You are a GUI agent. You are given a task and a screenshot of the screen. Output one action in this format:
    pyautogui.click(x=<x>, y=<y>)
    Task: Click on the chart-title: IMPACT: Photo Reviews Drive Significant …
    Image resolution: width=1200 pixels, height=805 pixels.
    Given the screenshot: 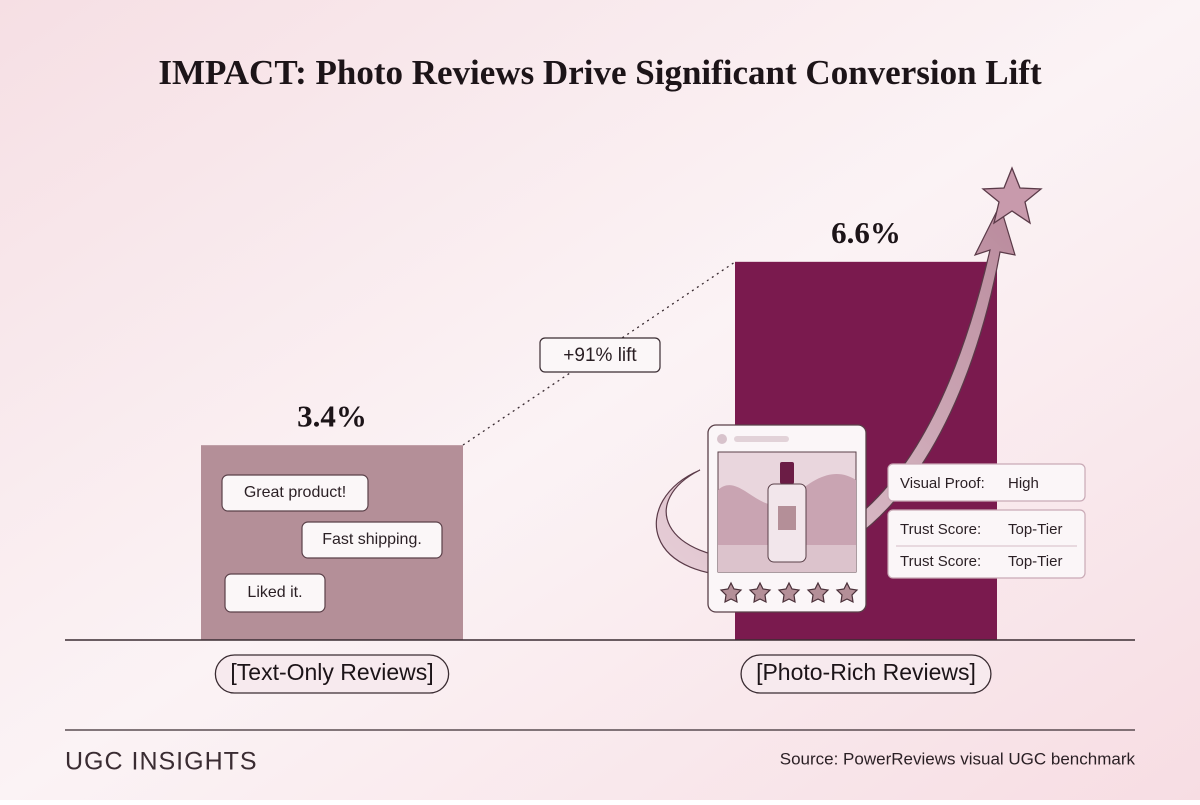 What is the action you would take?
    pyautogui.click(x=600, y=72)
    